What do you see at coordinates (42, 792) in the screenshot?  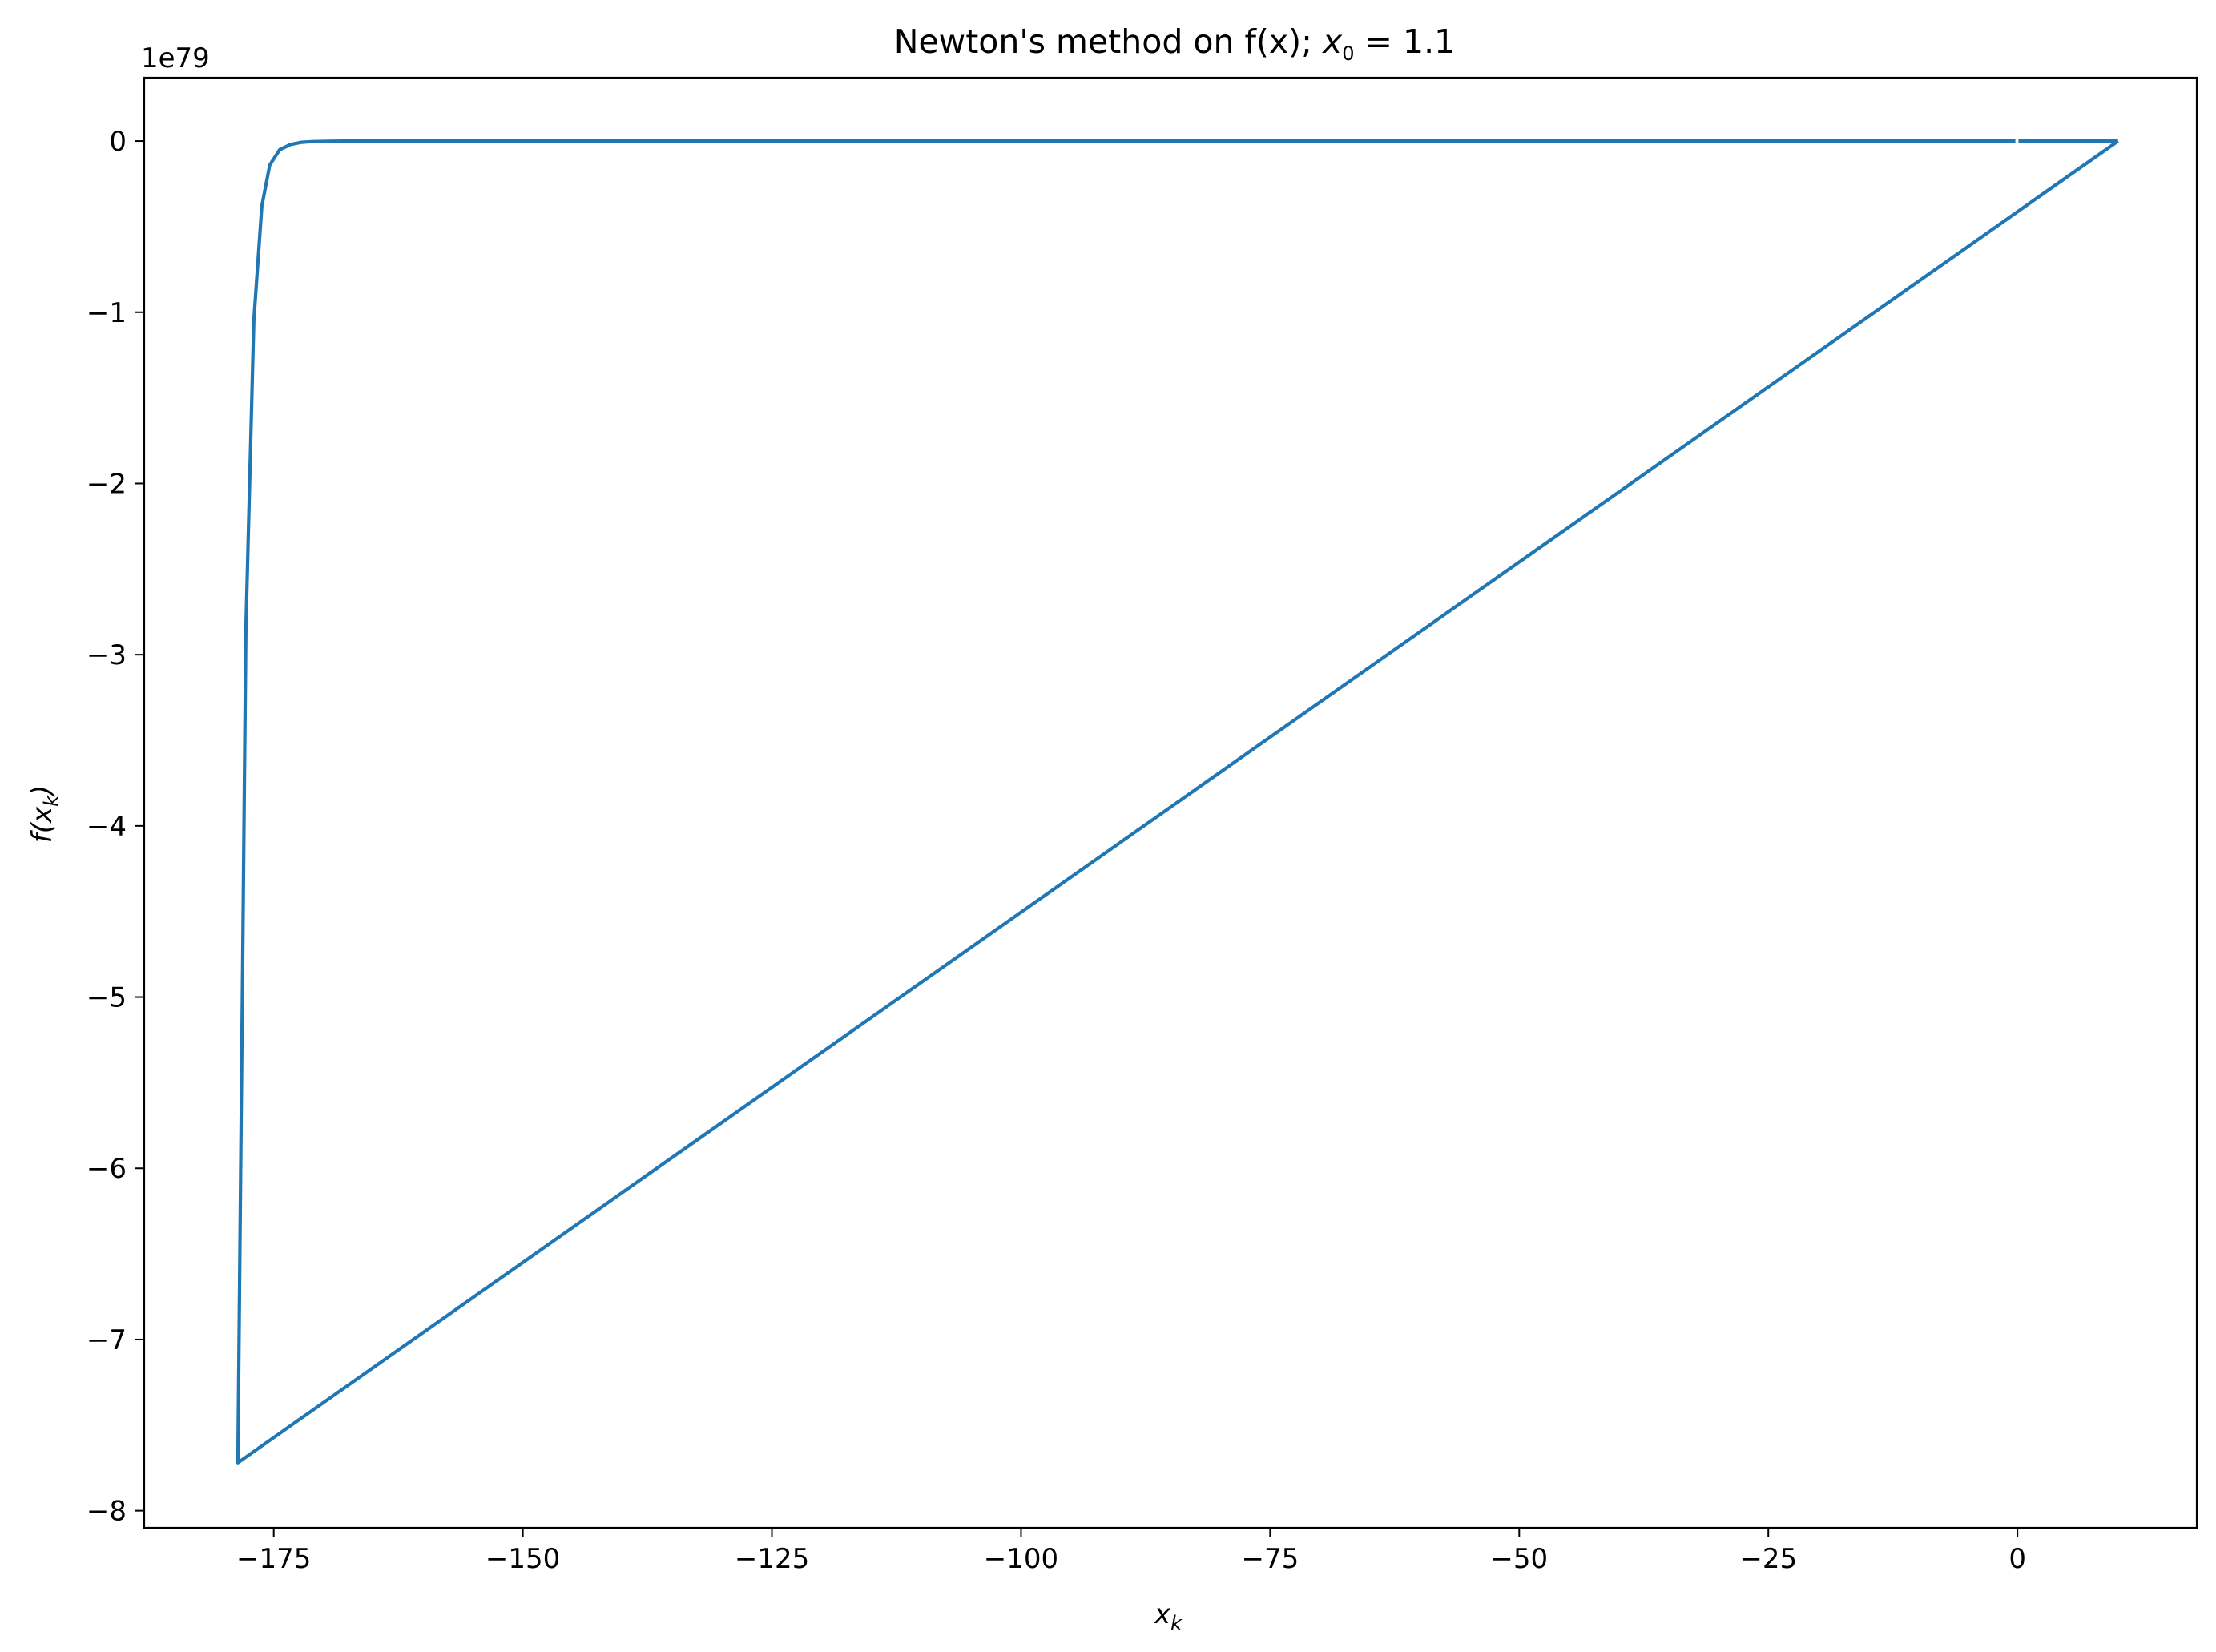 I see `y-axis-label-suffix: )` at bounding box center [42, 792].